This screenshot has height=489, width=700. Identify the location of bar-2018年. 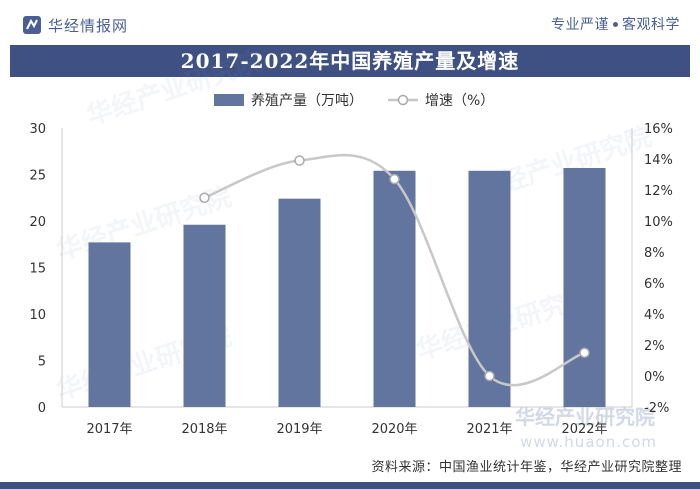
(204, 315).